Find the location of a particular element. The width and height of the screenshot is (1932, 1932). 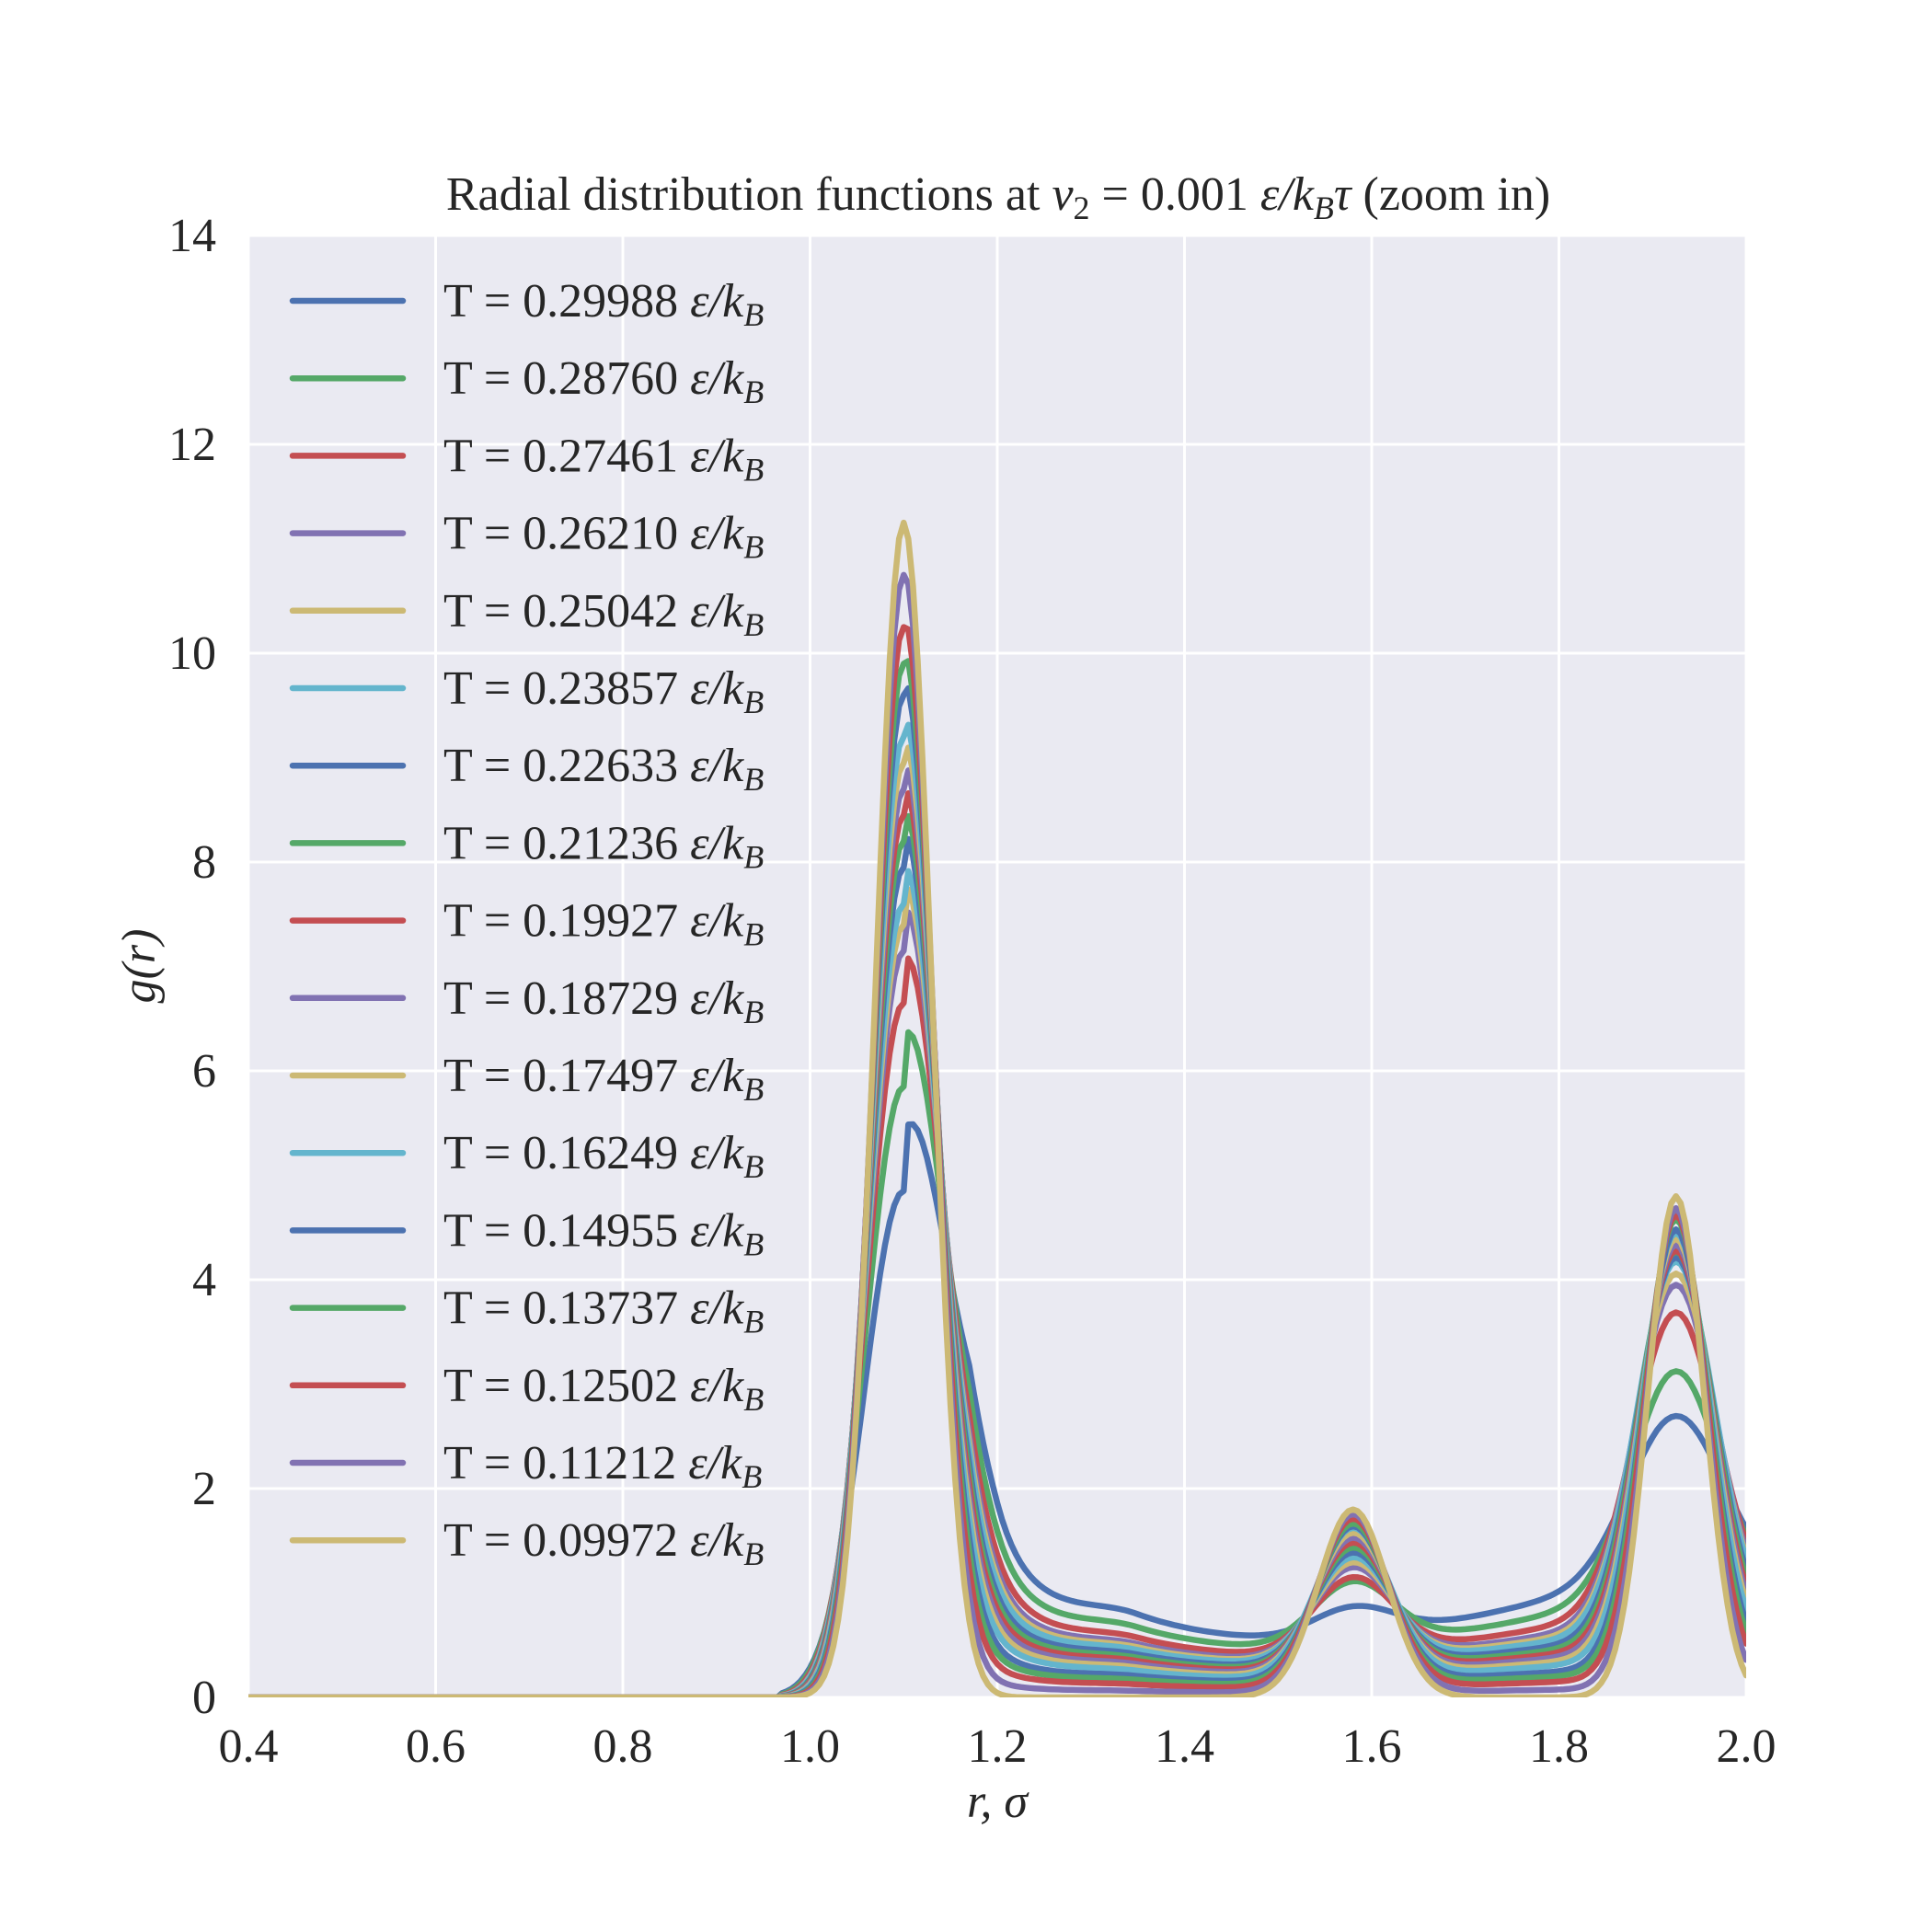

y-tick-label: 14 is located at coordinates (192, 236).